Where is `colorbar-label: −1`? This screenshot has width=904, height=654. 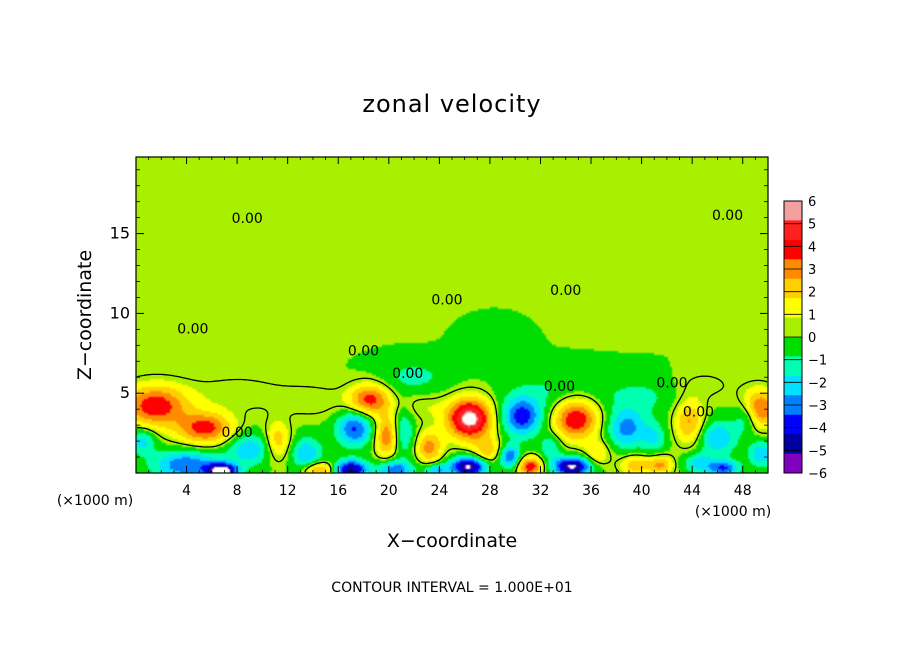
colorbar-label: −1 is located at coordinates (817, 361).